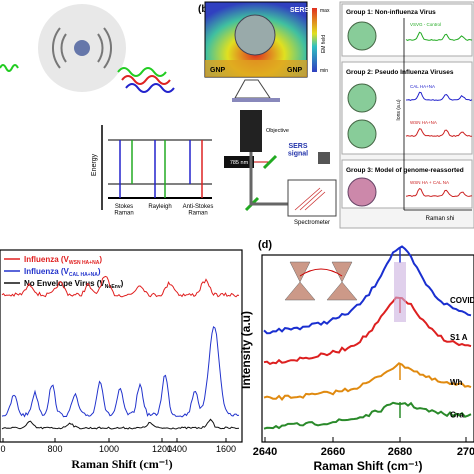 The width and height of the screenshot is (474, 474). Describe the element at coordinates (363, 447) in the screenshot. I see `x-ticks: 2640 2660 2680 270` at that location.